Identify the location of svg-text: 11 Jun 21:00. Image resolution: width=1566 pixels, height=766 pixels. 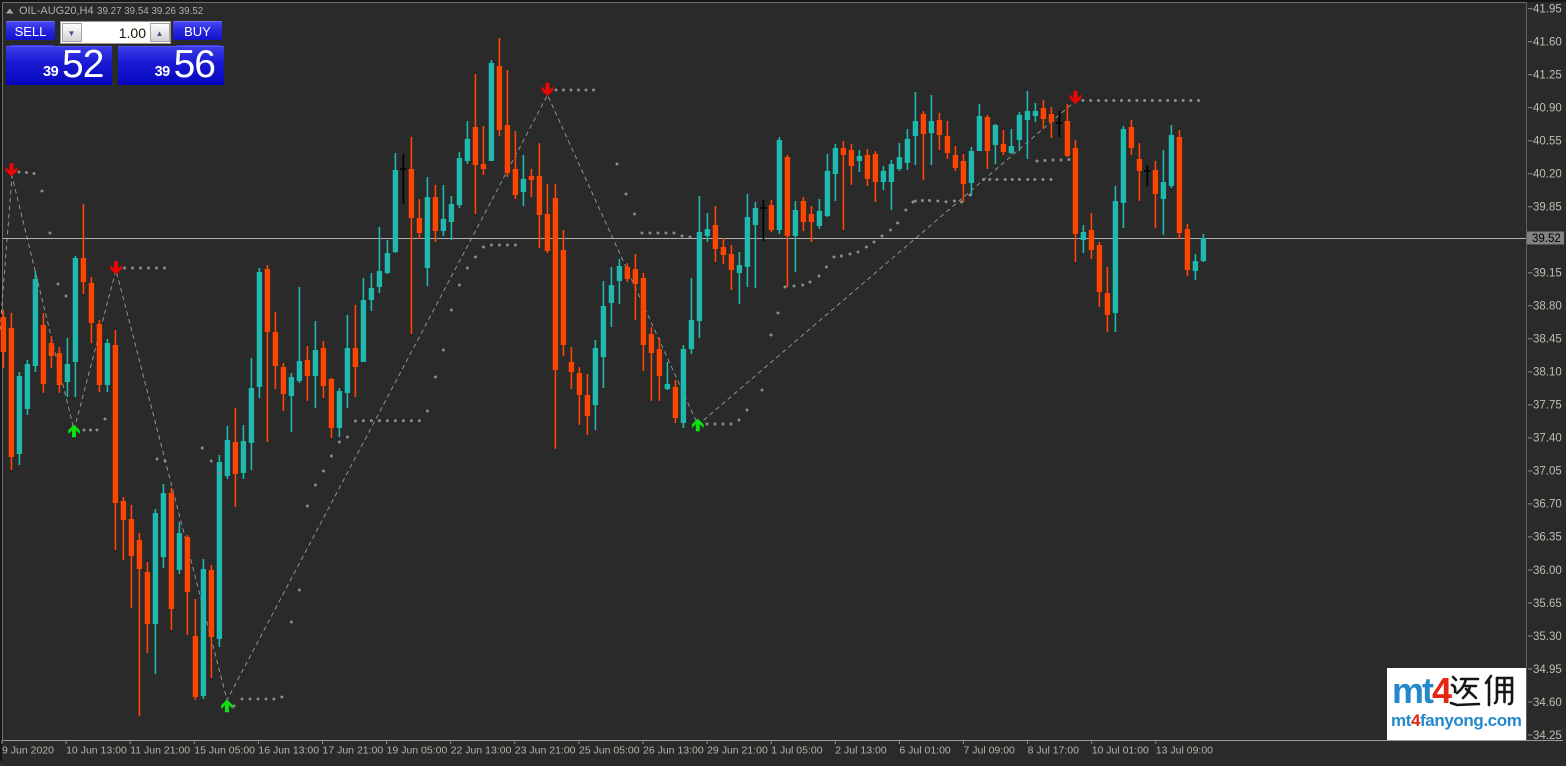
(160, 751).